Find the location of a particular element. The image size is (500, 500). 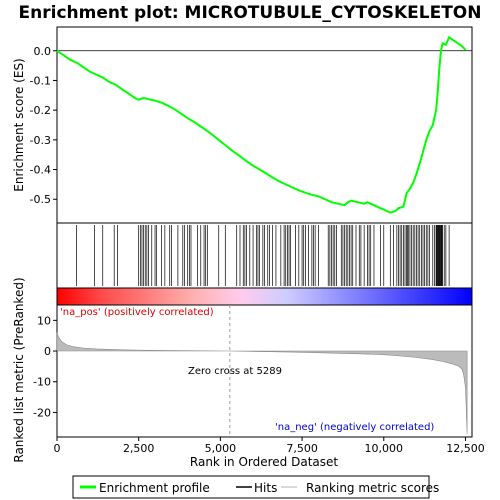

positive-correlation-label: 'na_pos' (positively correlated) is located at coordinates (137, 312).